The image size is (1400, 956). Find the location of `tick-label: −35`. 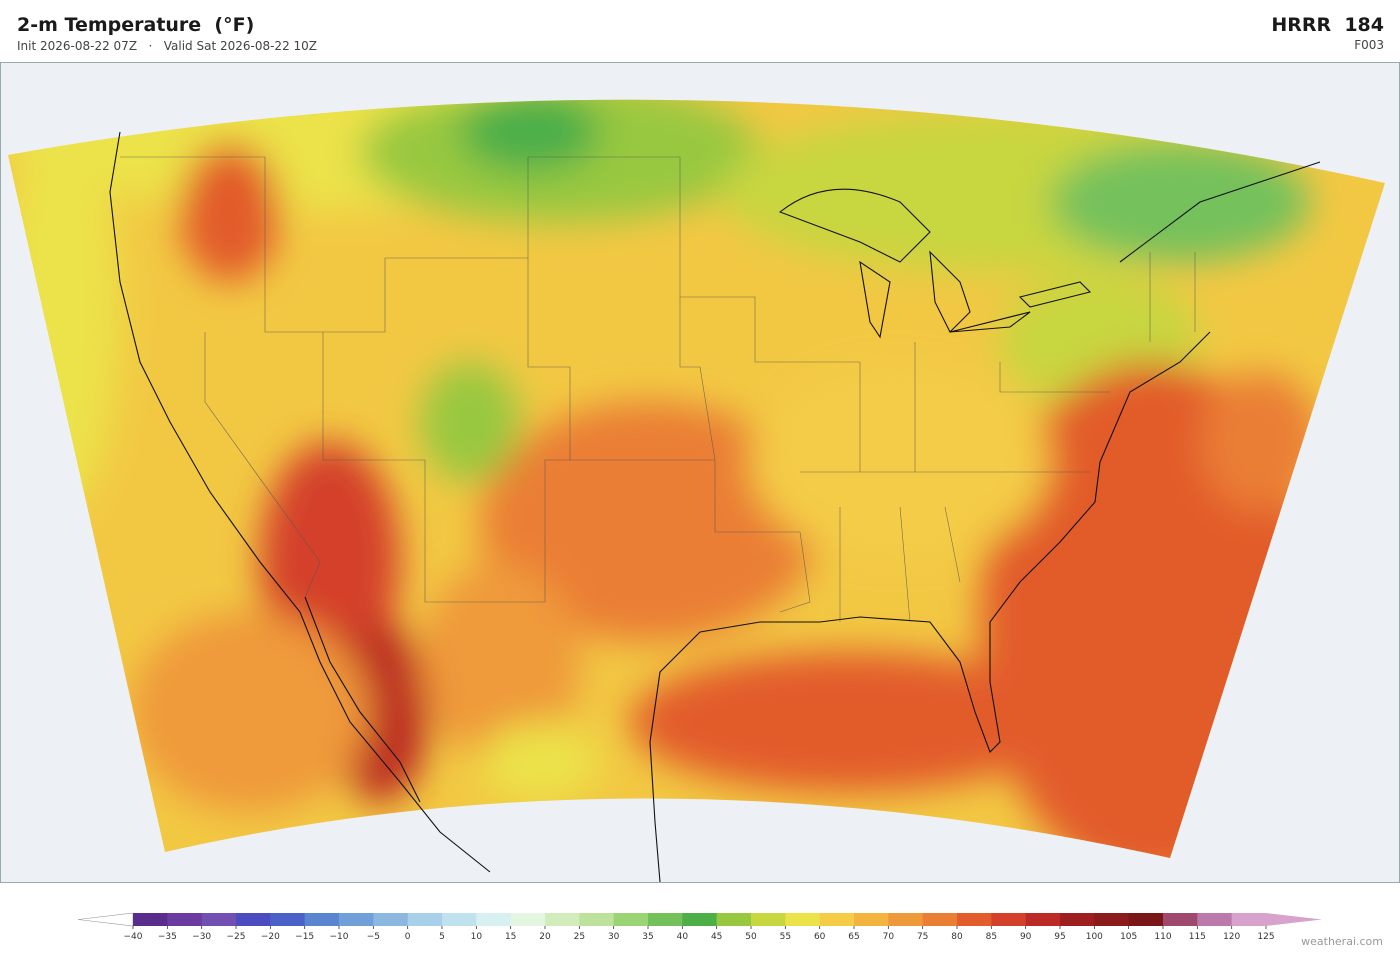

tick-label: −35 is located at coordinates (167, 937).